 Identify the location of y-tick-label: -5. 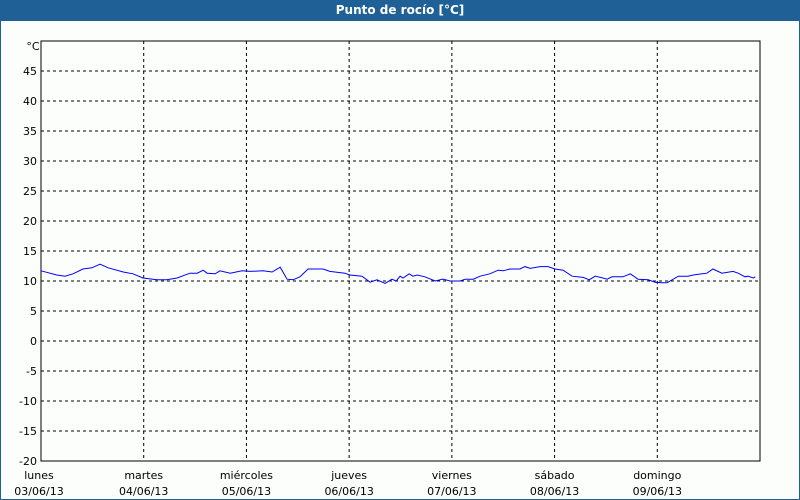
(31, 371).